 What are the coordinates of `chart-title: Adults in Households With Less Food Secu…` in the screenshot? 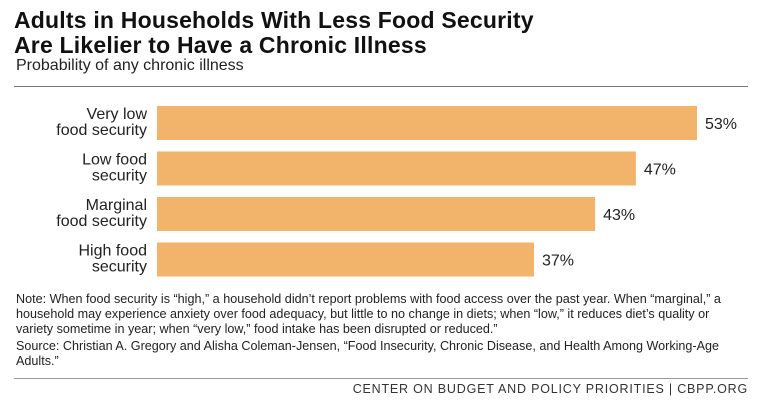 It's located at (384, 33).